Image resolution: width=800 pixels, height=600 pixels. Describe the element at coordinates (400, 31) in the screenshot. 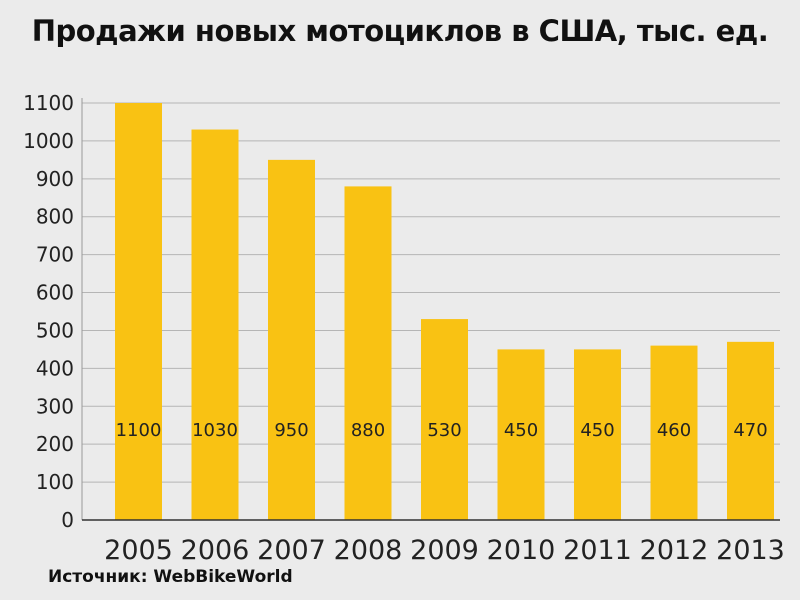

I see `chart-title: Продажи новых мотоциклов в США, тыс. ед.` at that location.